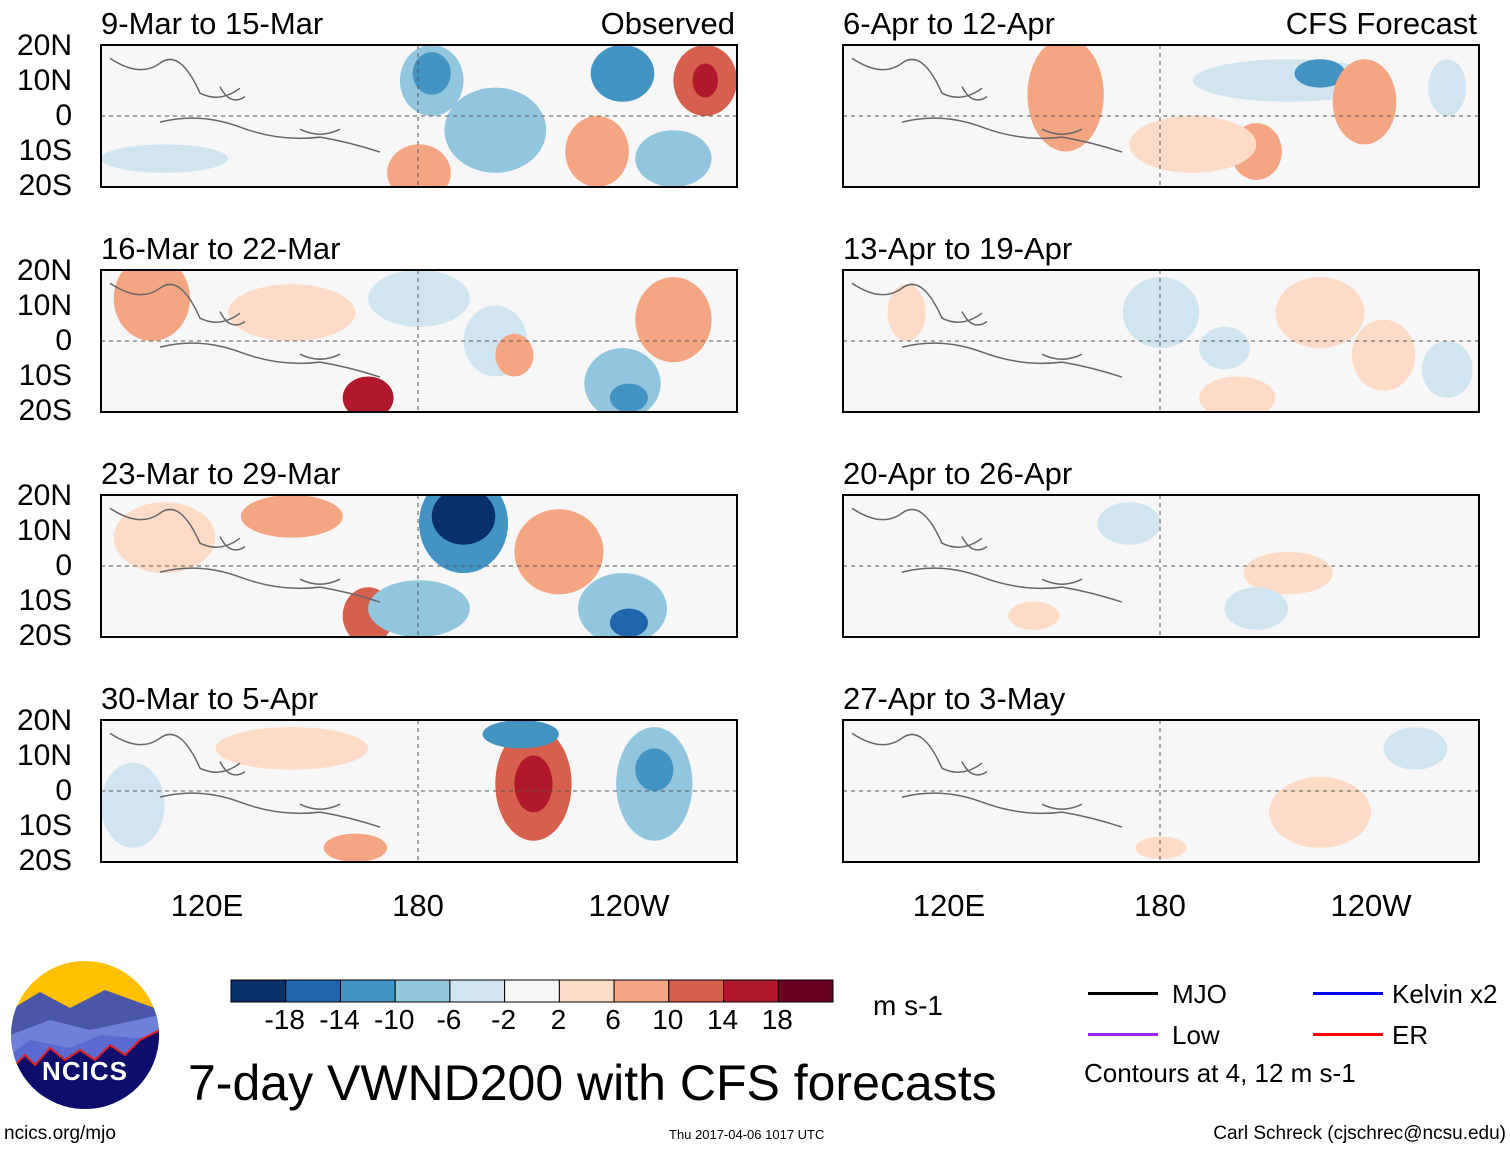 The width and height of the screenshot is (1510, 1149). Describe the element at coordinates (958, 248) in the screenshot. I see `panel-title: 13-Apr to 19-Apr` at that location.